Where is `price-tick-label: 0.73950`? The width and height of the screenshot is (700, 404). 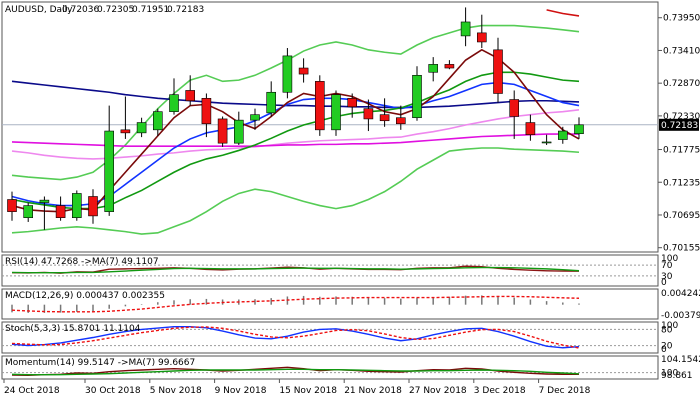
price-tick-label: 0.73950 is located at coordinates (681, 19).